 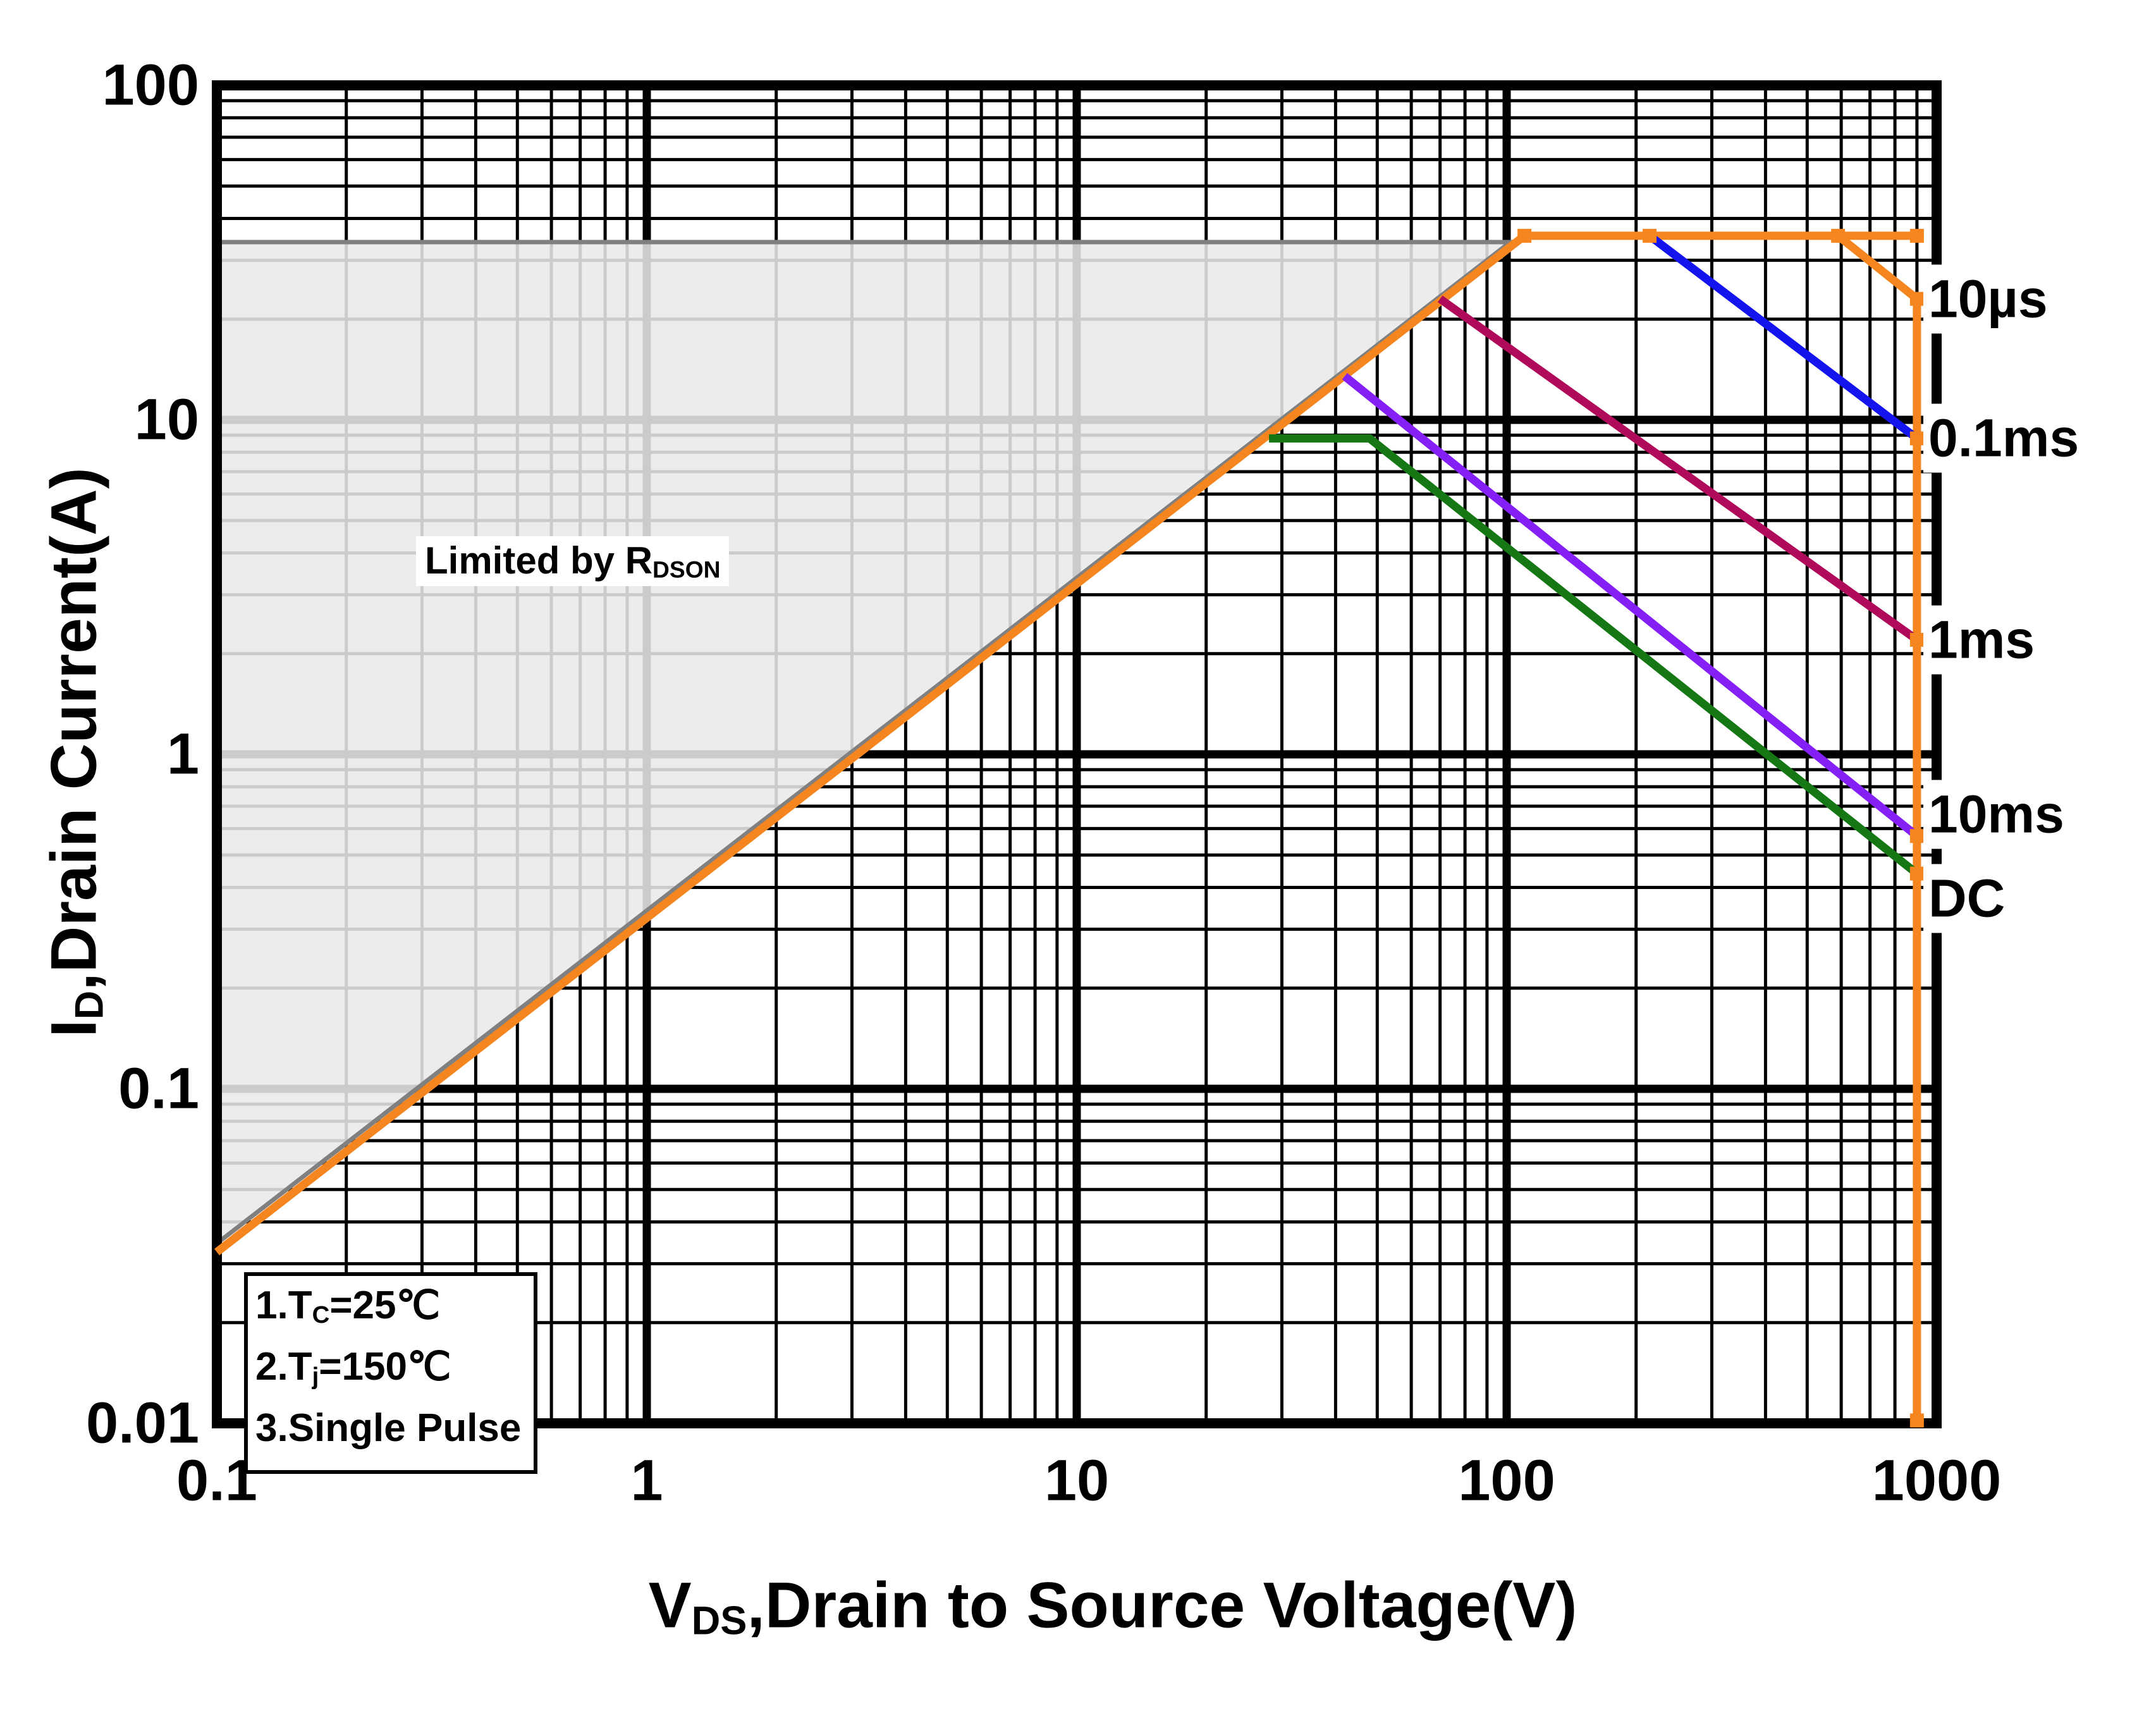 What do you see at coordinates (539, 560) in the screenshot?
I see `limited-label-text: Limited by R` at bounding box center [539, 560].